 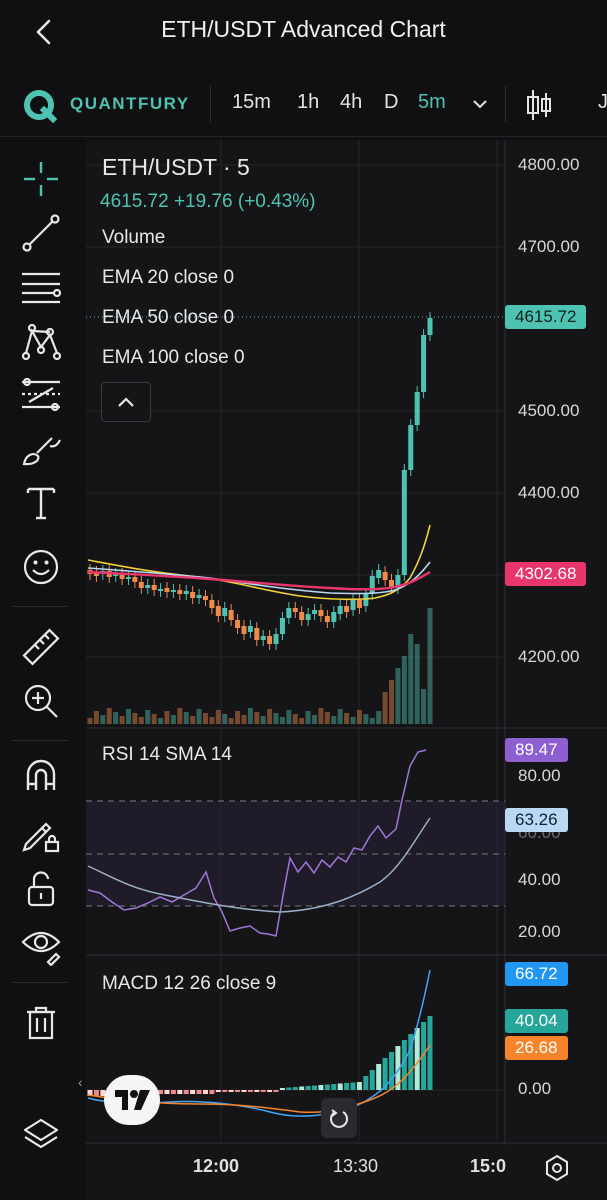 I want to click on emoji-icon, so click(x=41, y=567).